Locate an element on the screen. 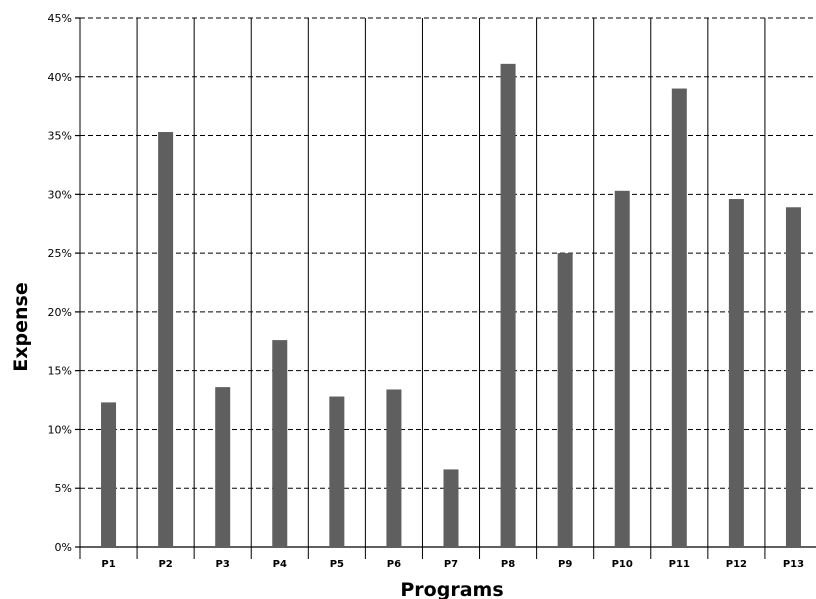  y-tick-label: 35% is located at coordinates (60, 136).